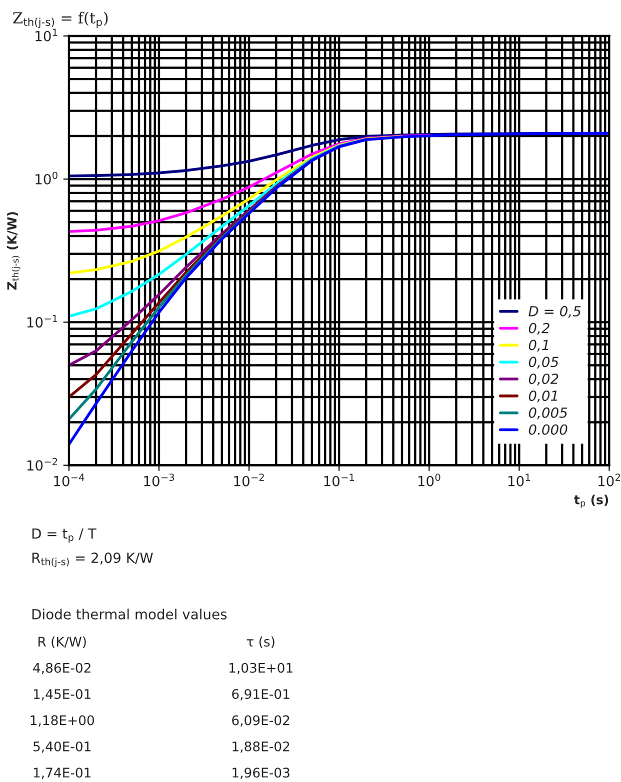 The image size is (621, 782). Describe the element at coordinates (92, 560) in the screenshot. I see `text: R$_{th(j-s)}$ = 2,09 K/W` at that location.